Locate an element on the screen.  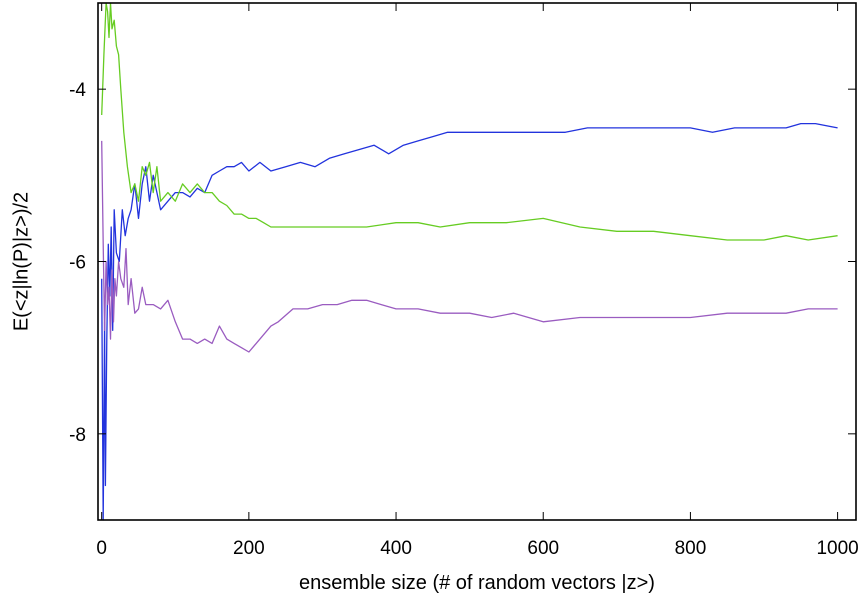
x-tick-label: 600 is located at coordinates (543, 548).